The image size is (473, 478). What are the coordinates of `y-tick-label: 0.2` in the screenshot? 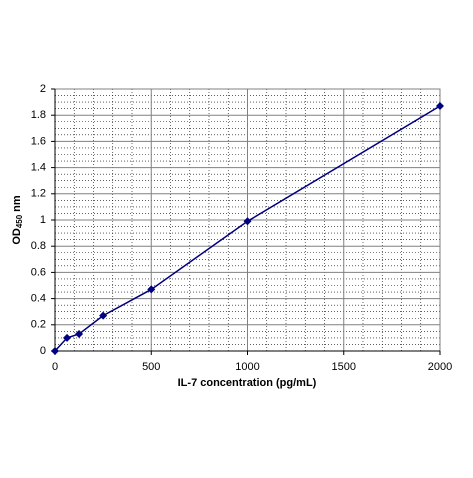 It's located at (38, 325).